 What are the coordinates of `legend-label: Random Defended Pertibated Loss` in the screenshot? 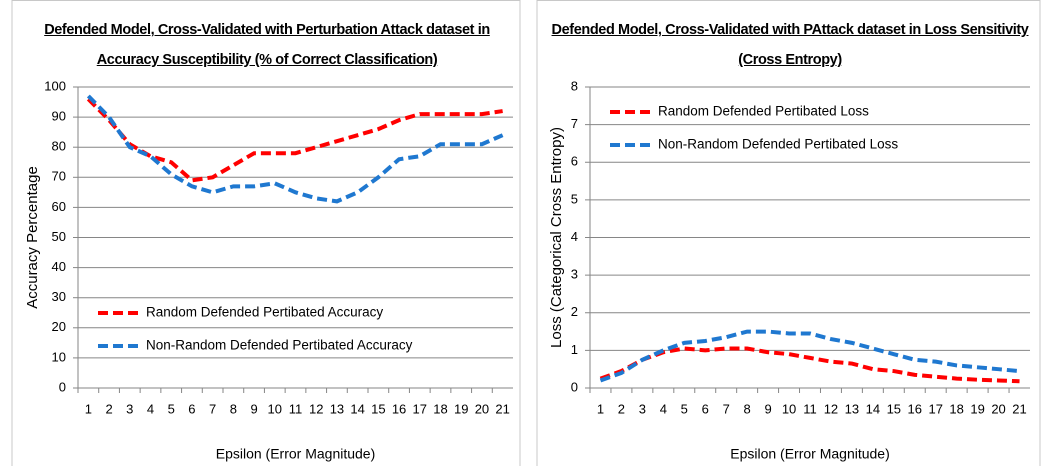 It's located at (763, 111).